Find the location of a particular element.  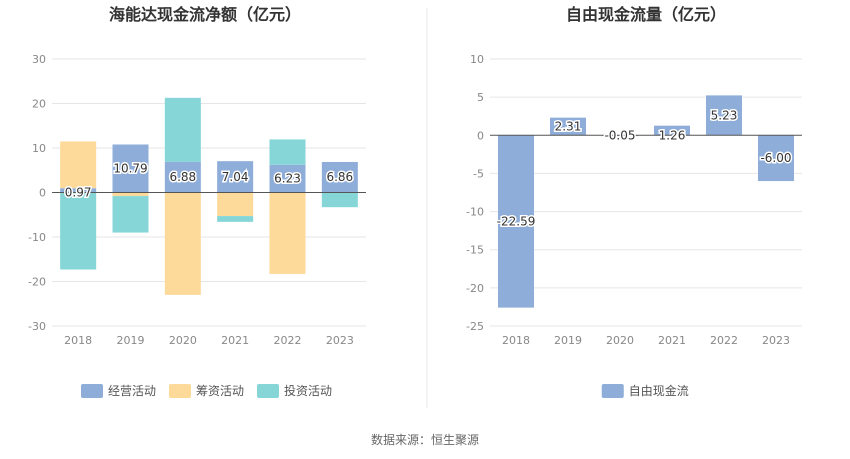

cashflow-legend-label: 筹资活动 is located at coordinates (220, 391).